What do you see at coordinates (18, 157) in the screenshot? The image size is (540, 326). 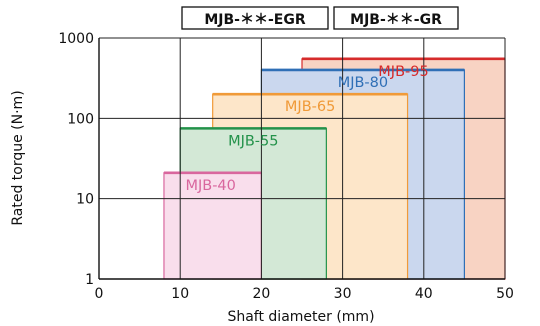 I see `y-axis-label: Rated torque (N·m)` at bounding box center [18, 157].